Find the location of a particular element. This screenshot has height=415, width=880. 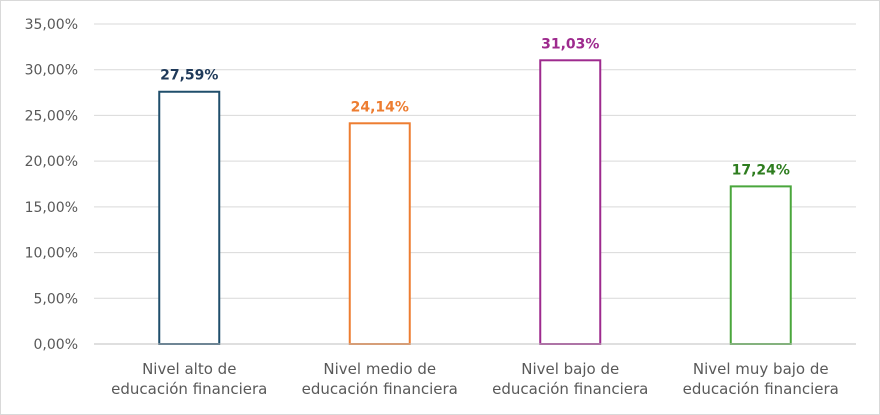

x-tick-label: Nivel medio de is located at coordinates (379, 369).